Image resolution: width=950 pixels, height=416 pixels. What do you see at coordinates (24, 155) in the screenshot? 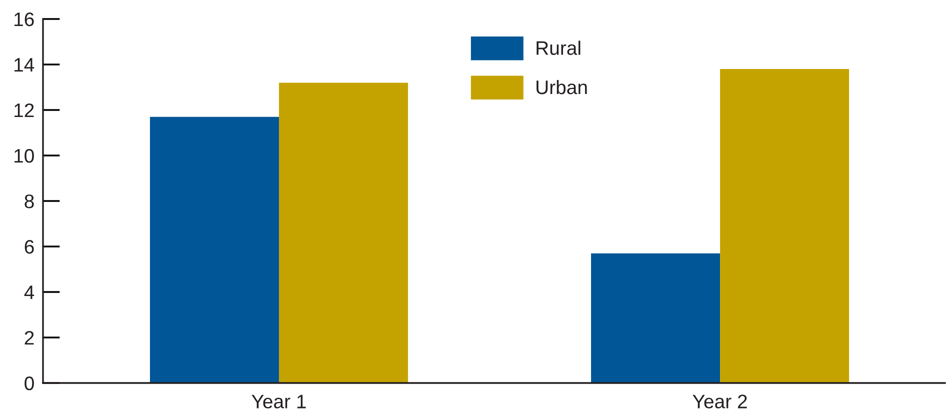
I see `y-tick-label: 10` at bounding box center [24, 155].